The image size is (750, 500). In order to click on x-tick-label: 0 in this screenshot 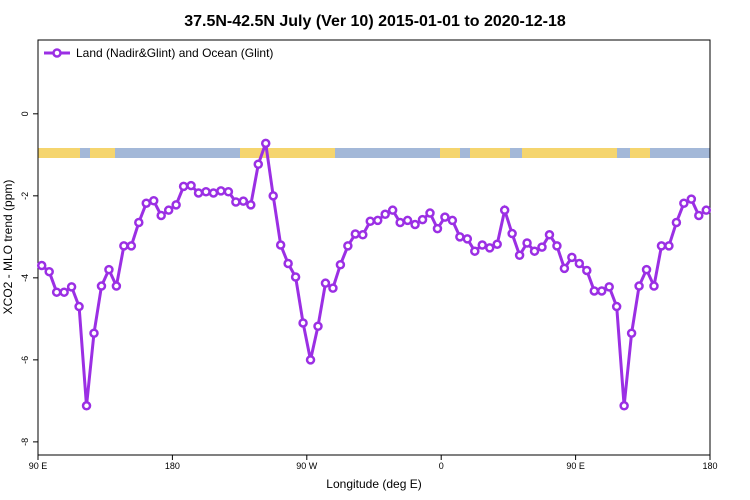, I will do `click(441, 466)`.